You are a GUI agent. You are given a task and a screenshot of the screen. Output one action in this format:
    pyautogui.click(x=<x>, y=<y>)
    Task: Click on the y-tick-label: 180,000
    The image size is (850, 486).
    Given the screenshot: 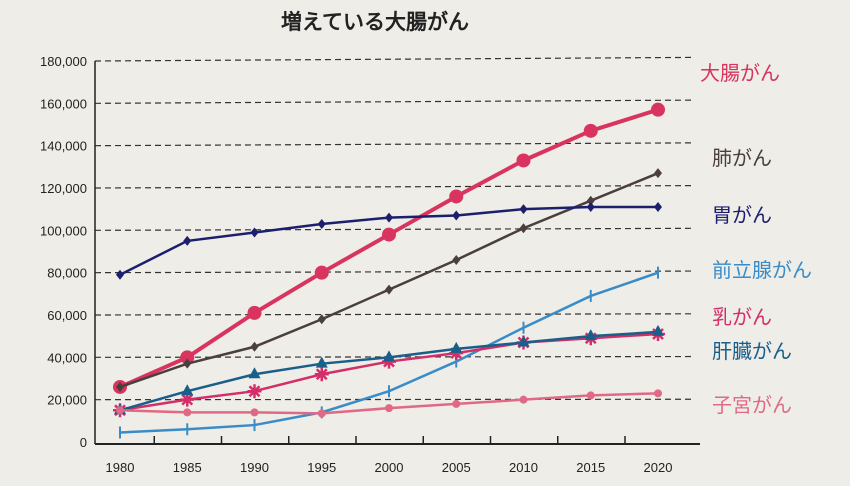 What is the action you would take?
    pyautogui.click(x=63, y=61)
    